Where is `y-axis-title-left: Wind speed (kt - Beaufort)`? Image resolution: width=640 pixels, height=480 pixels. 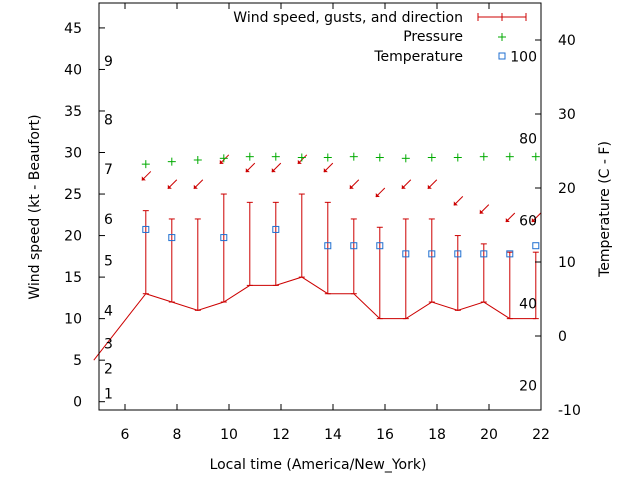 y-axis-title-left: Wind speed (kt - Beaufort) is located at coordinates (35, 206).